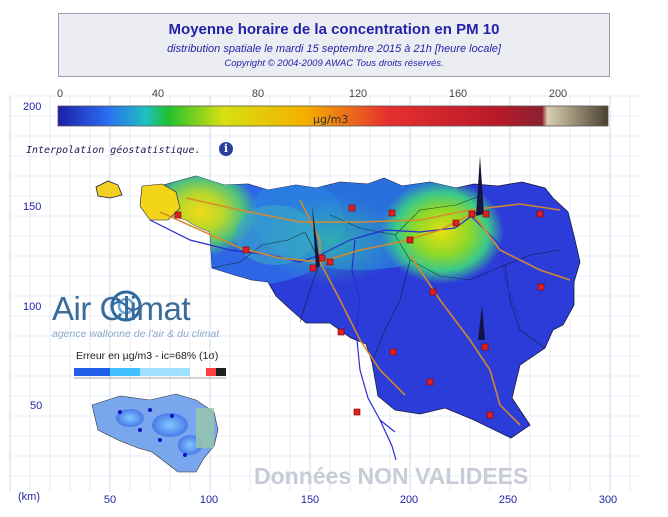  What do you see at coordinates (29, 497) in the screenshot?
I see `axis-unit-label: (km)` at bounding box center [29, 497].